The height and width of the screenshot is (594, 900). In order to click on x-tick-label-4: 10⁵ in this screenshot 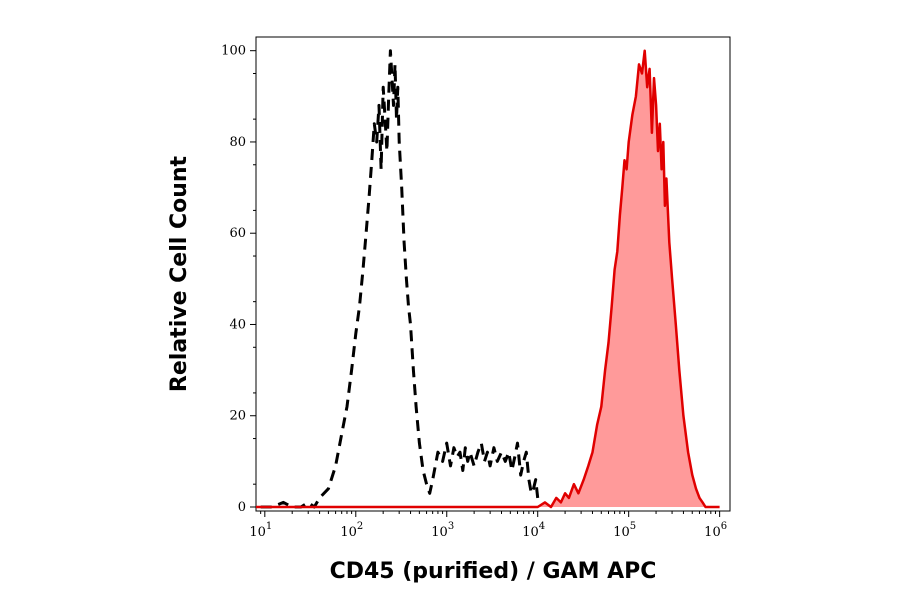, I will do `click(624, 530)`.